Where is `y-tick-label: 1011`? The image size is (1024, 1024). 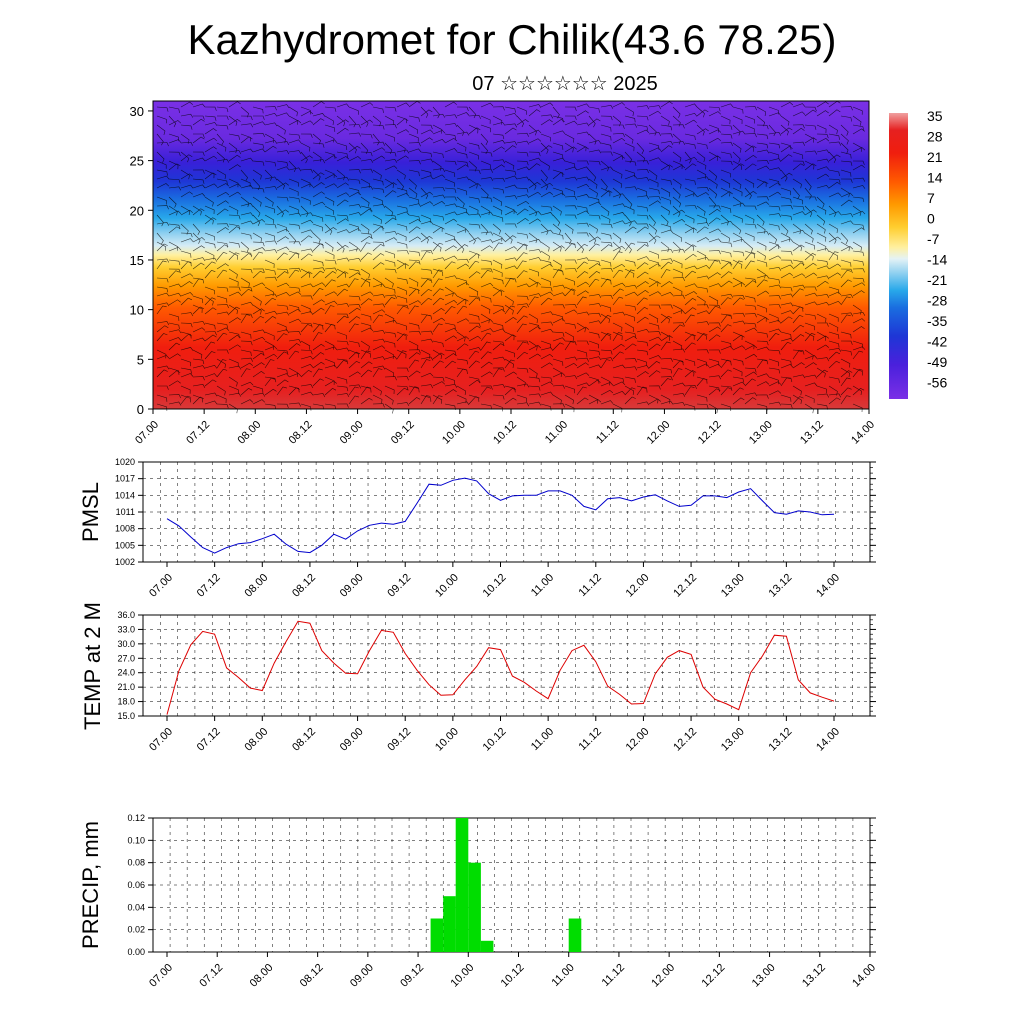
y-tick-label: 1011 is located at coordinates (125, 512).